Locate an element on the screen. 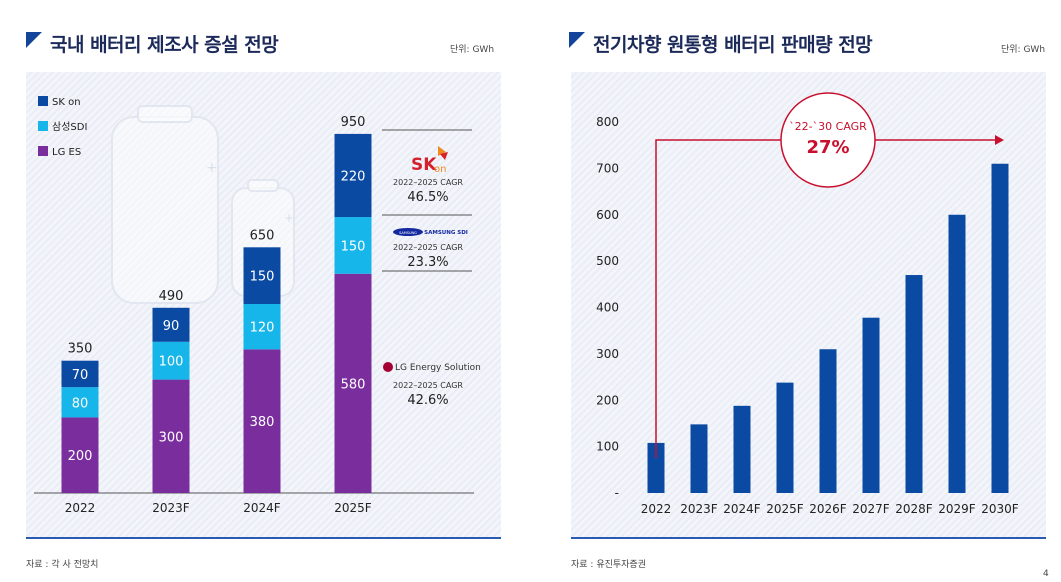  bar-value-label: 220 is located at coordinates (353, 176).